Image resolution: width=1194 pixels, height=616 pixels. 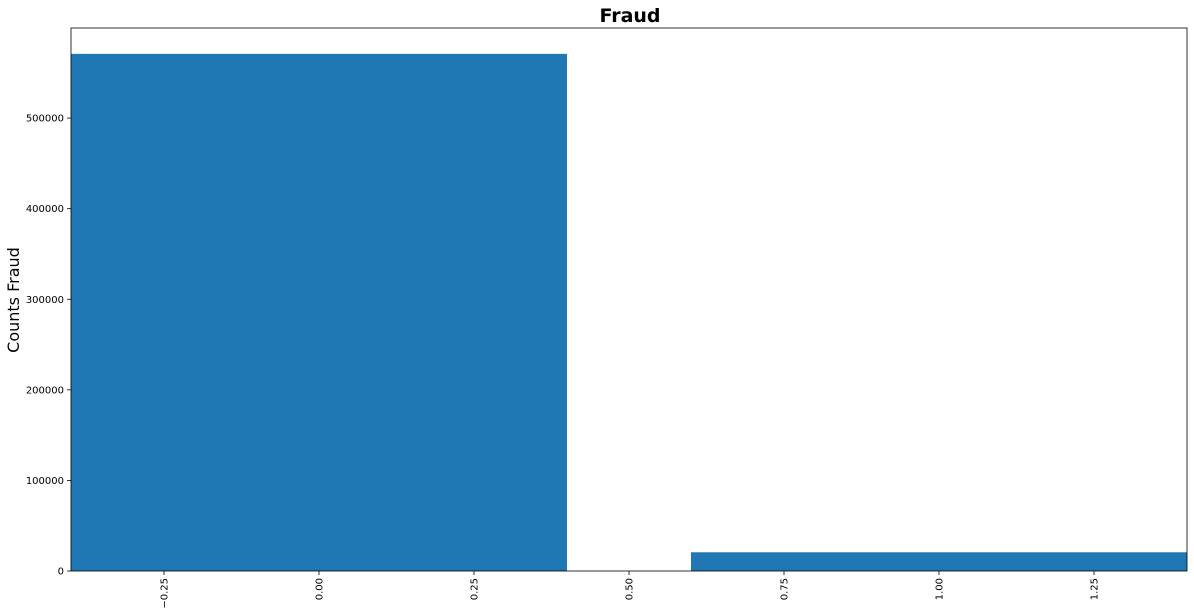 I want to click on y-tick-label: 500000, so click(x=45, y=119).